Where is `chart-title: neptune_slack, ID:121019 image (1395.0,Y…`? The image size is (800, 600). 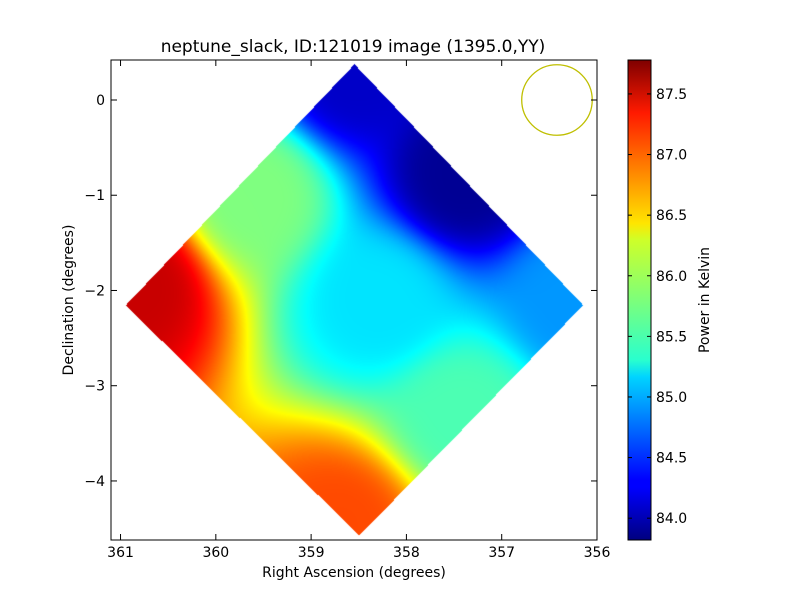 chart-title: neptune_slack, ID:121019 image (1395.0,Y… is located at coordinates (353, 47).